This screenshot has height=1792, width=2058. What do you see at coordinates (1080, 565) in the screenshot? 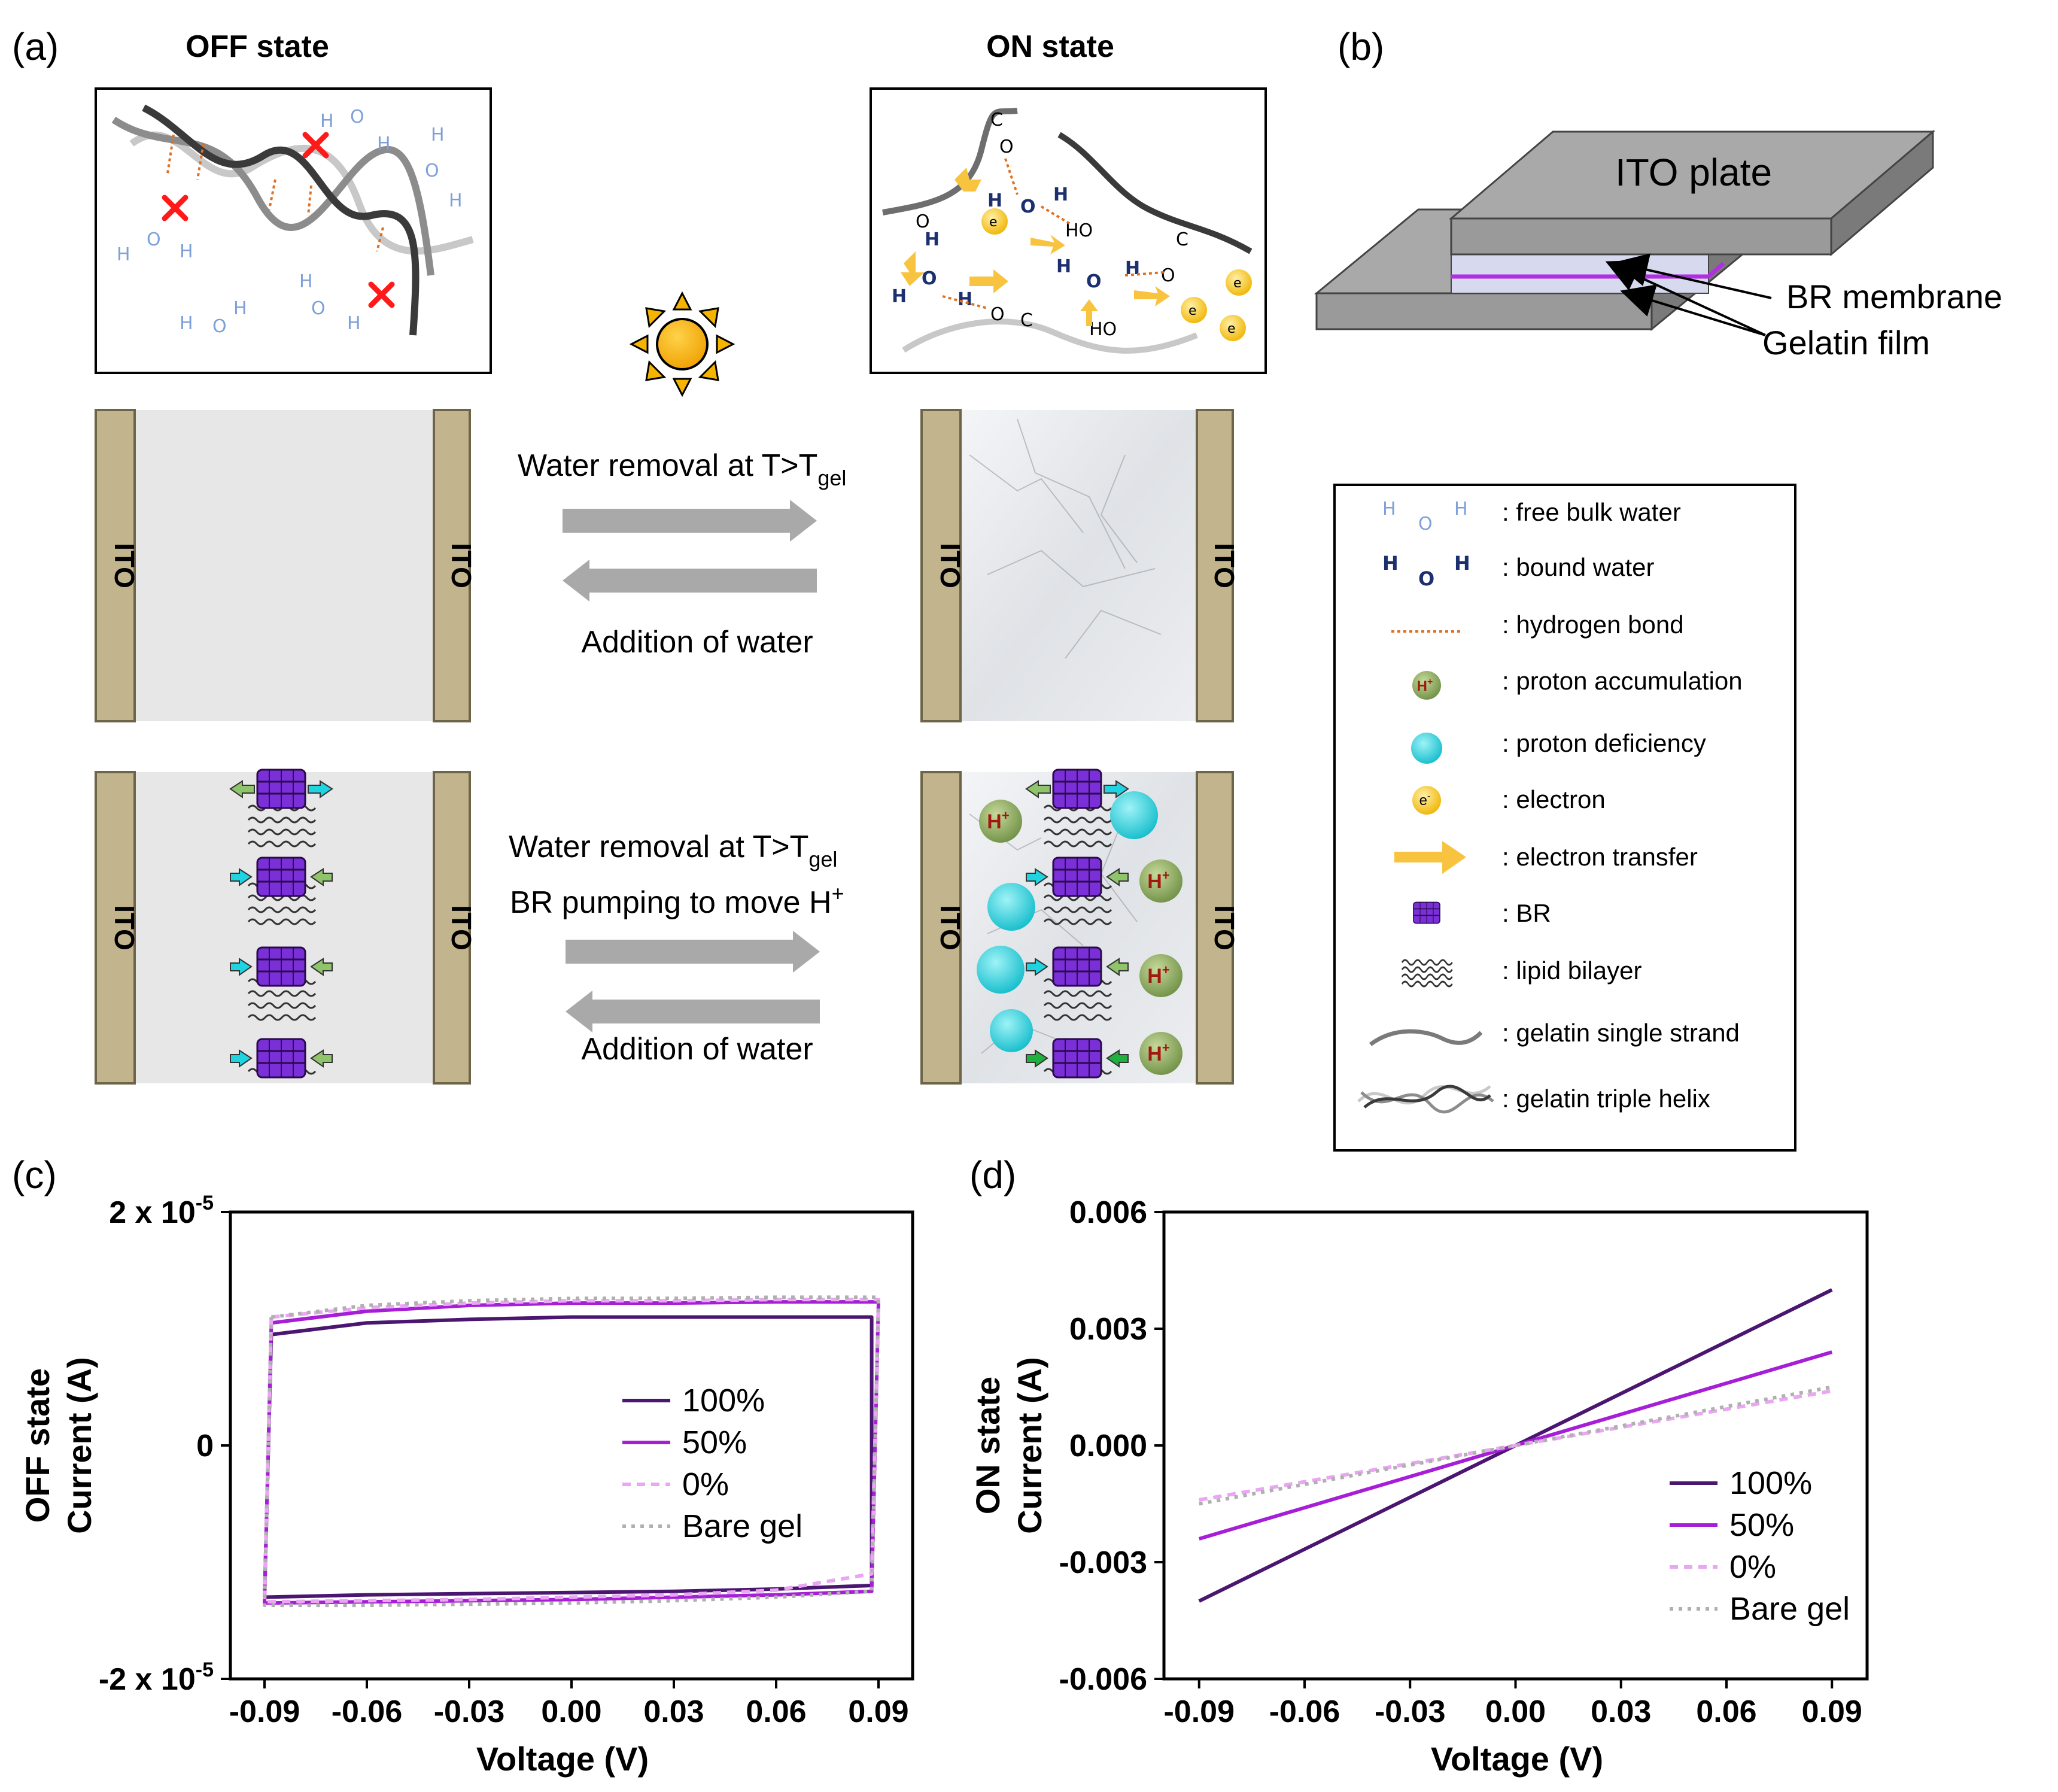
I see `on-cell-plain: ITO ITO` at bounding box center [1080, 565].